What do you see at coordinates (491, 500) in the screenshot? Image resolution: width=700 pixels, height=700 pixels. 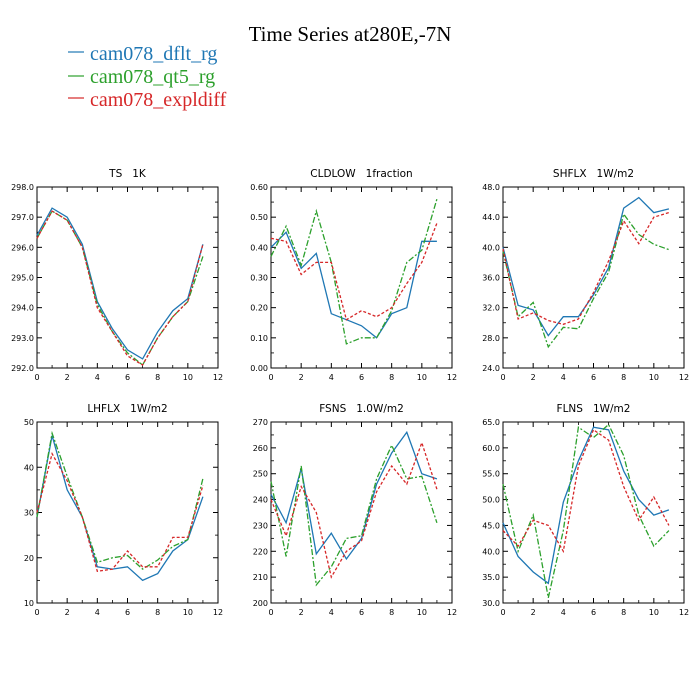 I see `y-tick-label: 50.0` at bounding box center [491, 500].